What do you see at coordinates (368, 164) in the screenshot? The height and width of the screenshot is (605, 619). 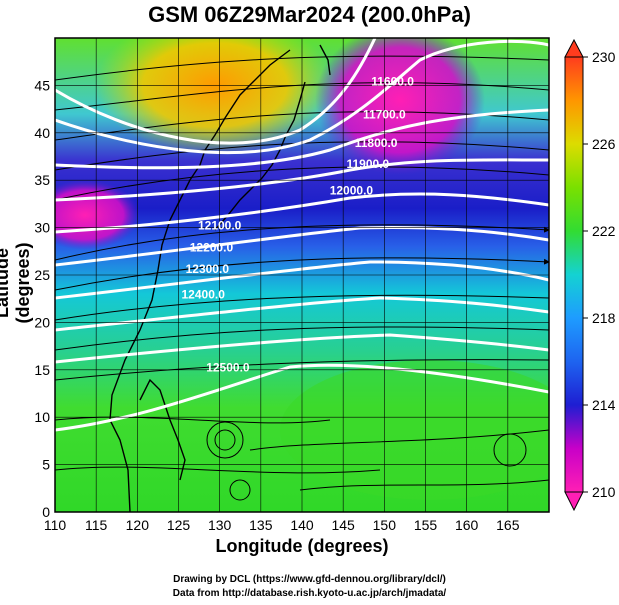 I see `contour-label: 11900.0` at bounding box center [368, 164].